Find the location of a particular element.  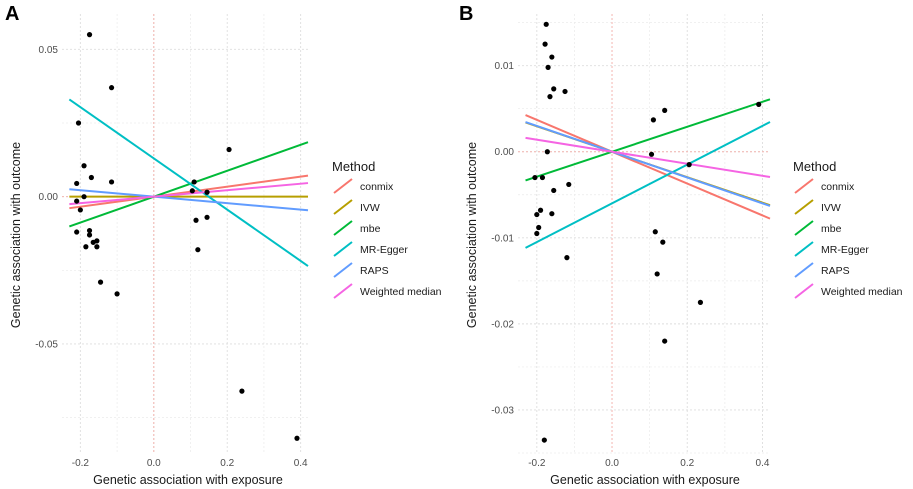

panel-a-legend-label-mr-egger: MR-Egger is located at coordinates (384, 250).